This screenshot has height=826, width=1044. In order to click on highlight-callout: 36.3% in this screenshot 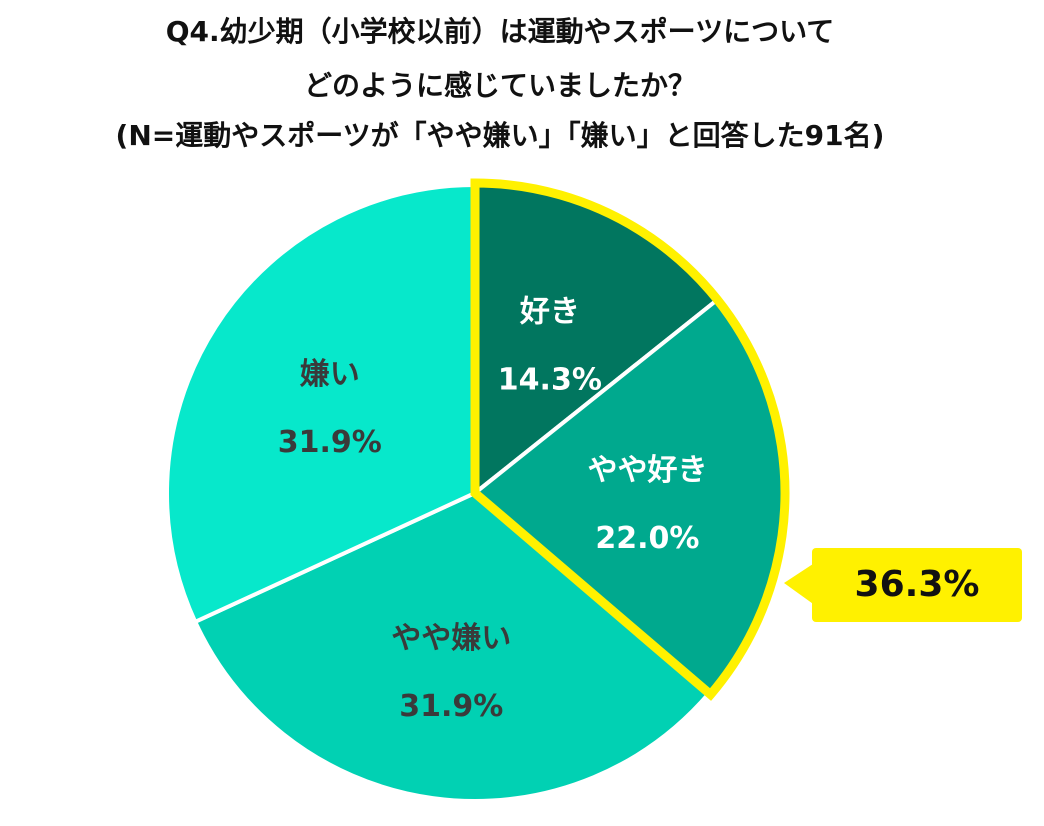, I will do `click(917, 585)`.